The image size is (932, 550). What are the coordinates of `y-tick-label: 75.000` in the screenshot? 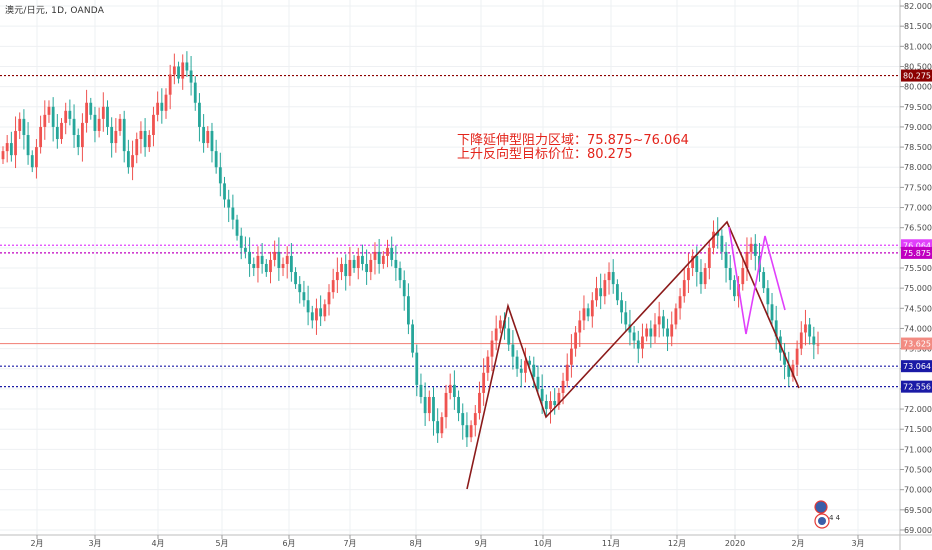 It's located at (918, 288).